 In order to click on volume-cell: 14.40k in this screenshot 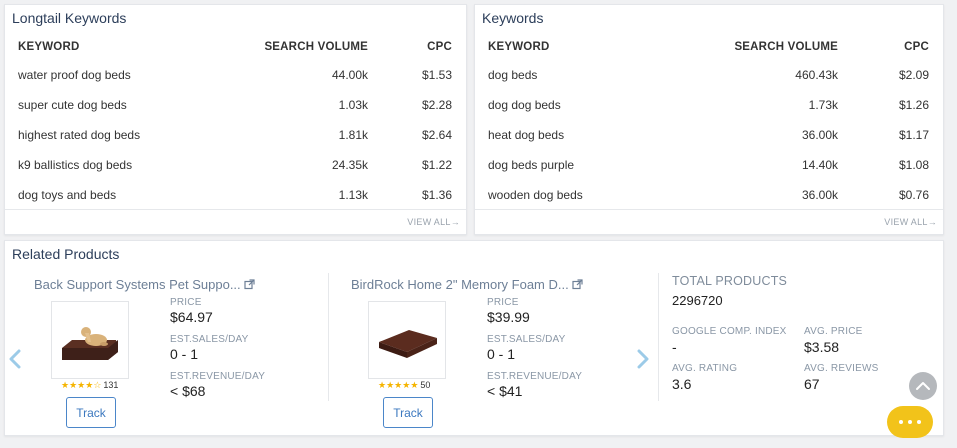, I will do `click(819, 165)`.